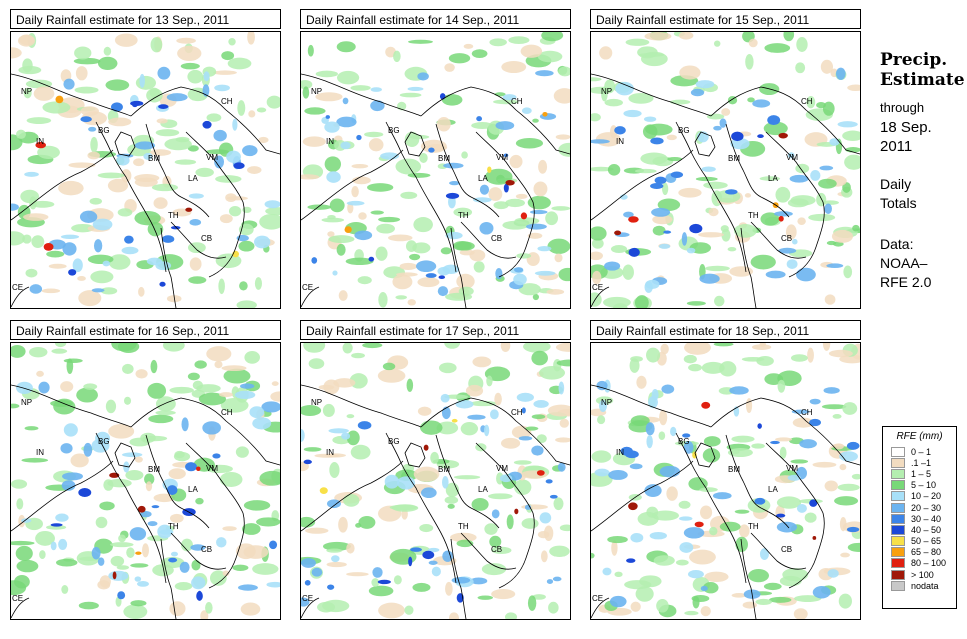 This screenshot has height=639, width=967. What do you see at coordinates (597, 287) in the screenshot?
I see `country-label: CE` at bounding box center [597, 287].